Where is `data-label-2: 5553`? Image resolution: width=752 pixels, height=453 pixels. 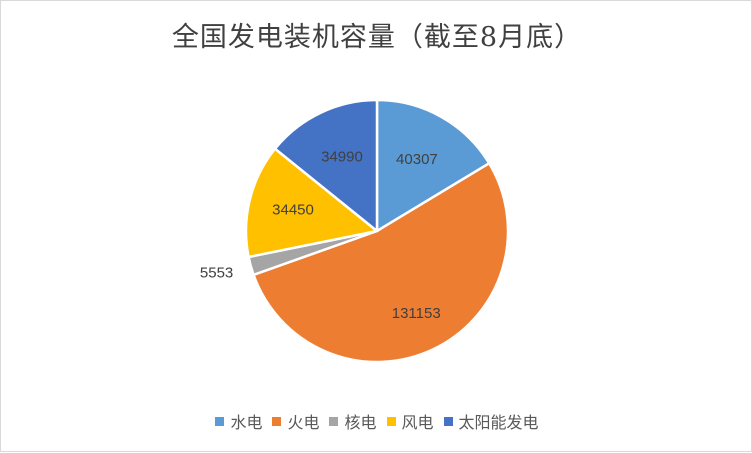 data-label-2: 5553 is located at coordinates (216, 273).